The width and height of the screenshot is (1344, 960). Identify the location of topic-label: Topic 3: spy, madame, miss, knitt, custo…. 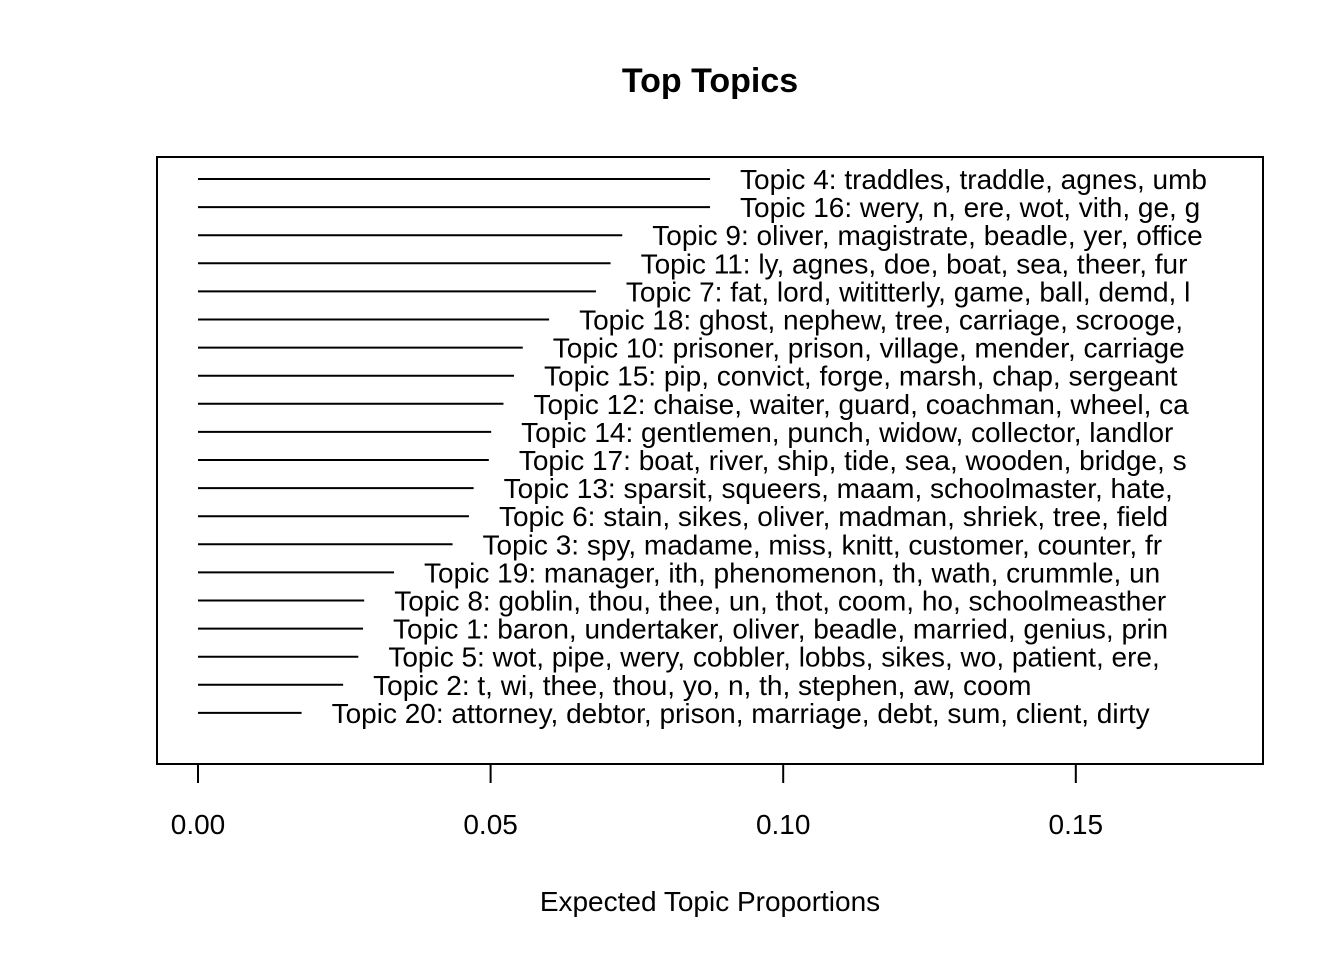
(823, 544).